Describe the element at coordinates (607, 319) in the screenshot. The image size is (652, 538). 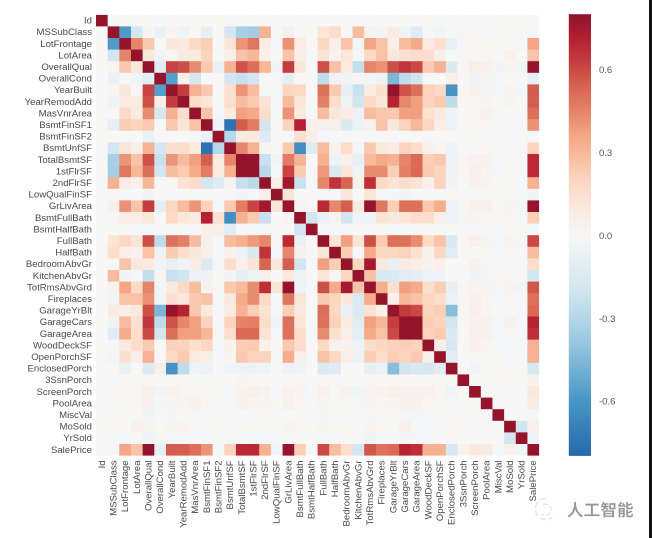
I see `svg-text: -0.3` at that location.